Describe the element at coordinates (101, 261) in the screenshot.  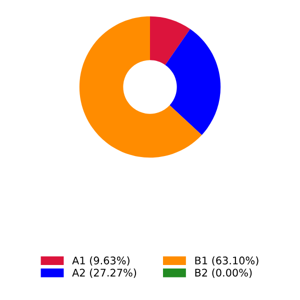
I see `legend-label: A1 (9.63%)` at that location.